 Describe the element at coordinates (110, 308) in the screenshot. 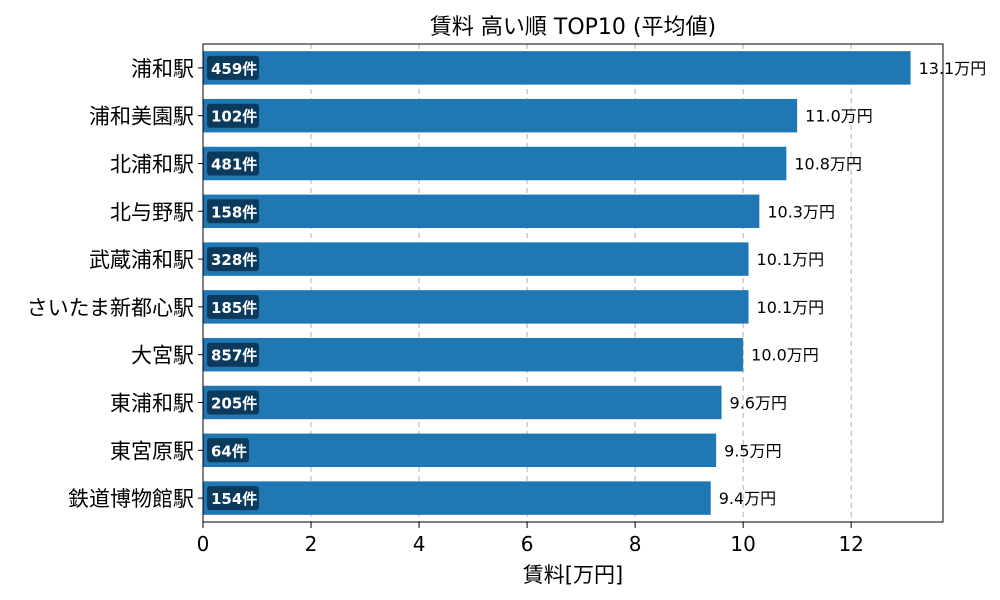

I see `y-tick-label: さいたま新都心駅` at that location.